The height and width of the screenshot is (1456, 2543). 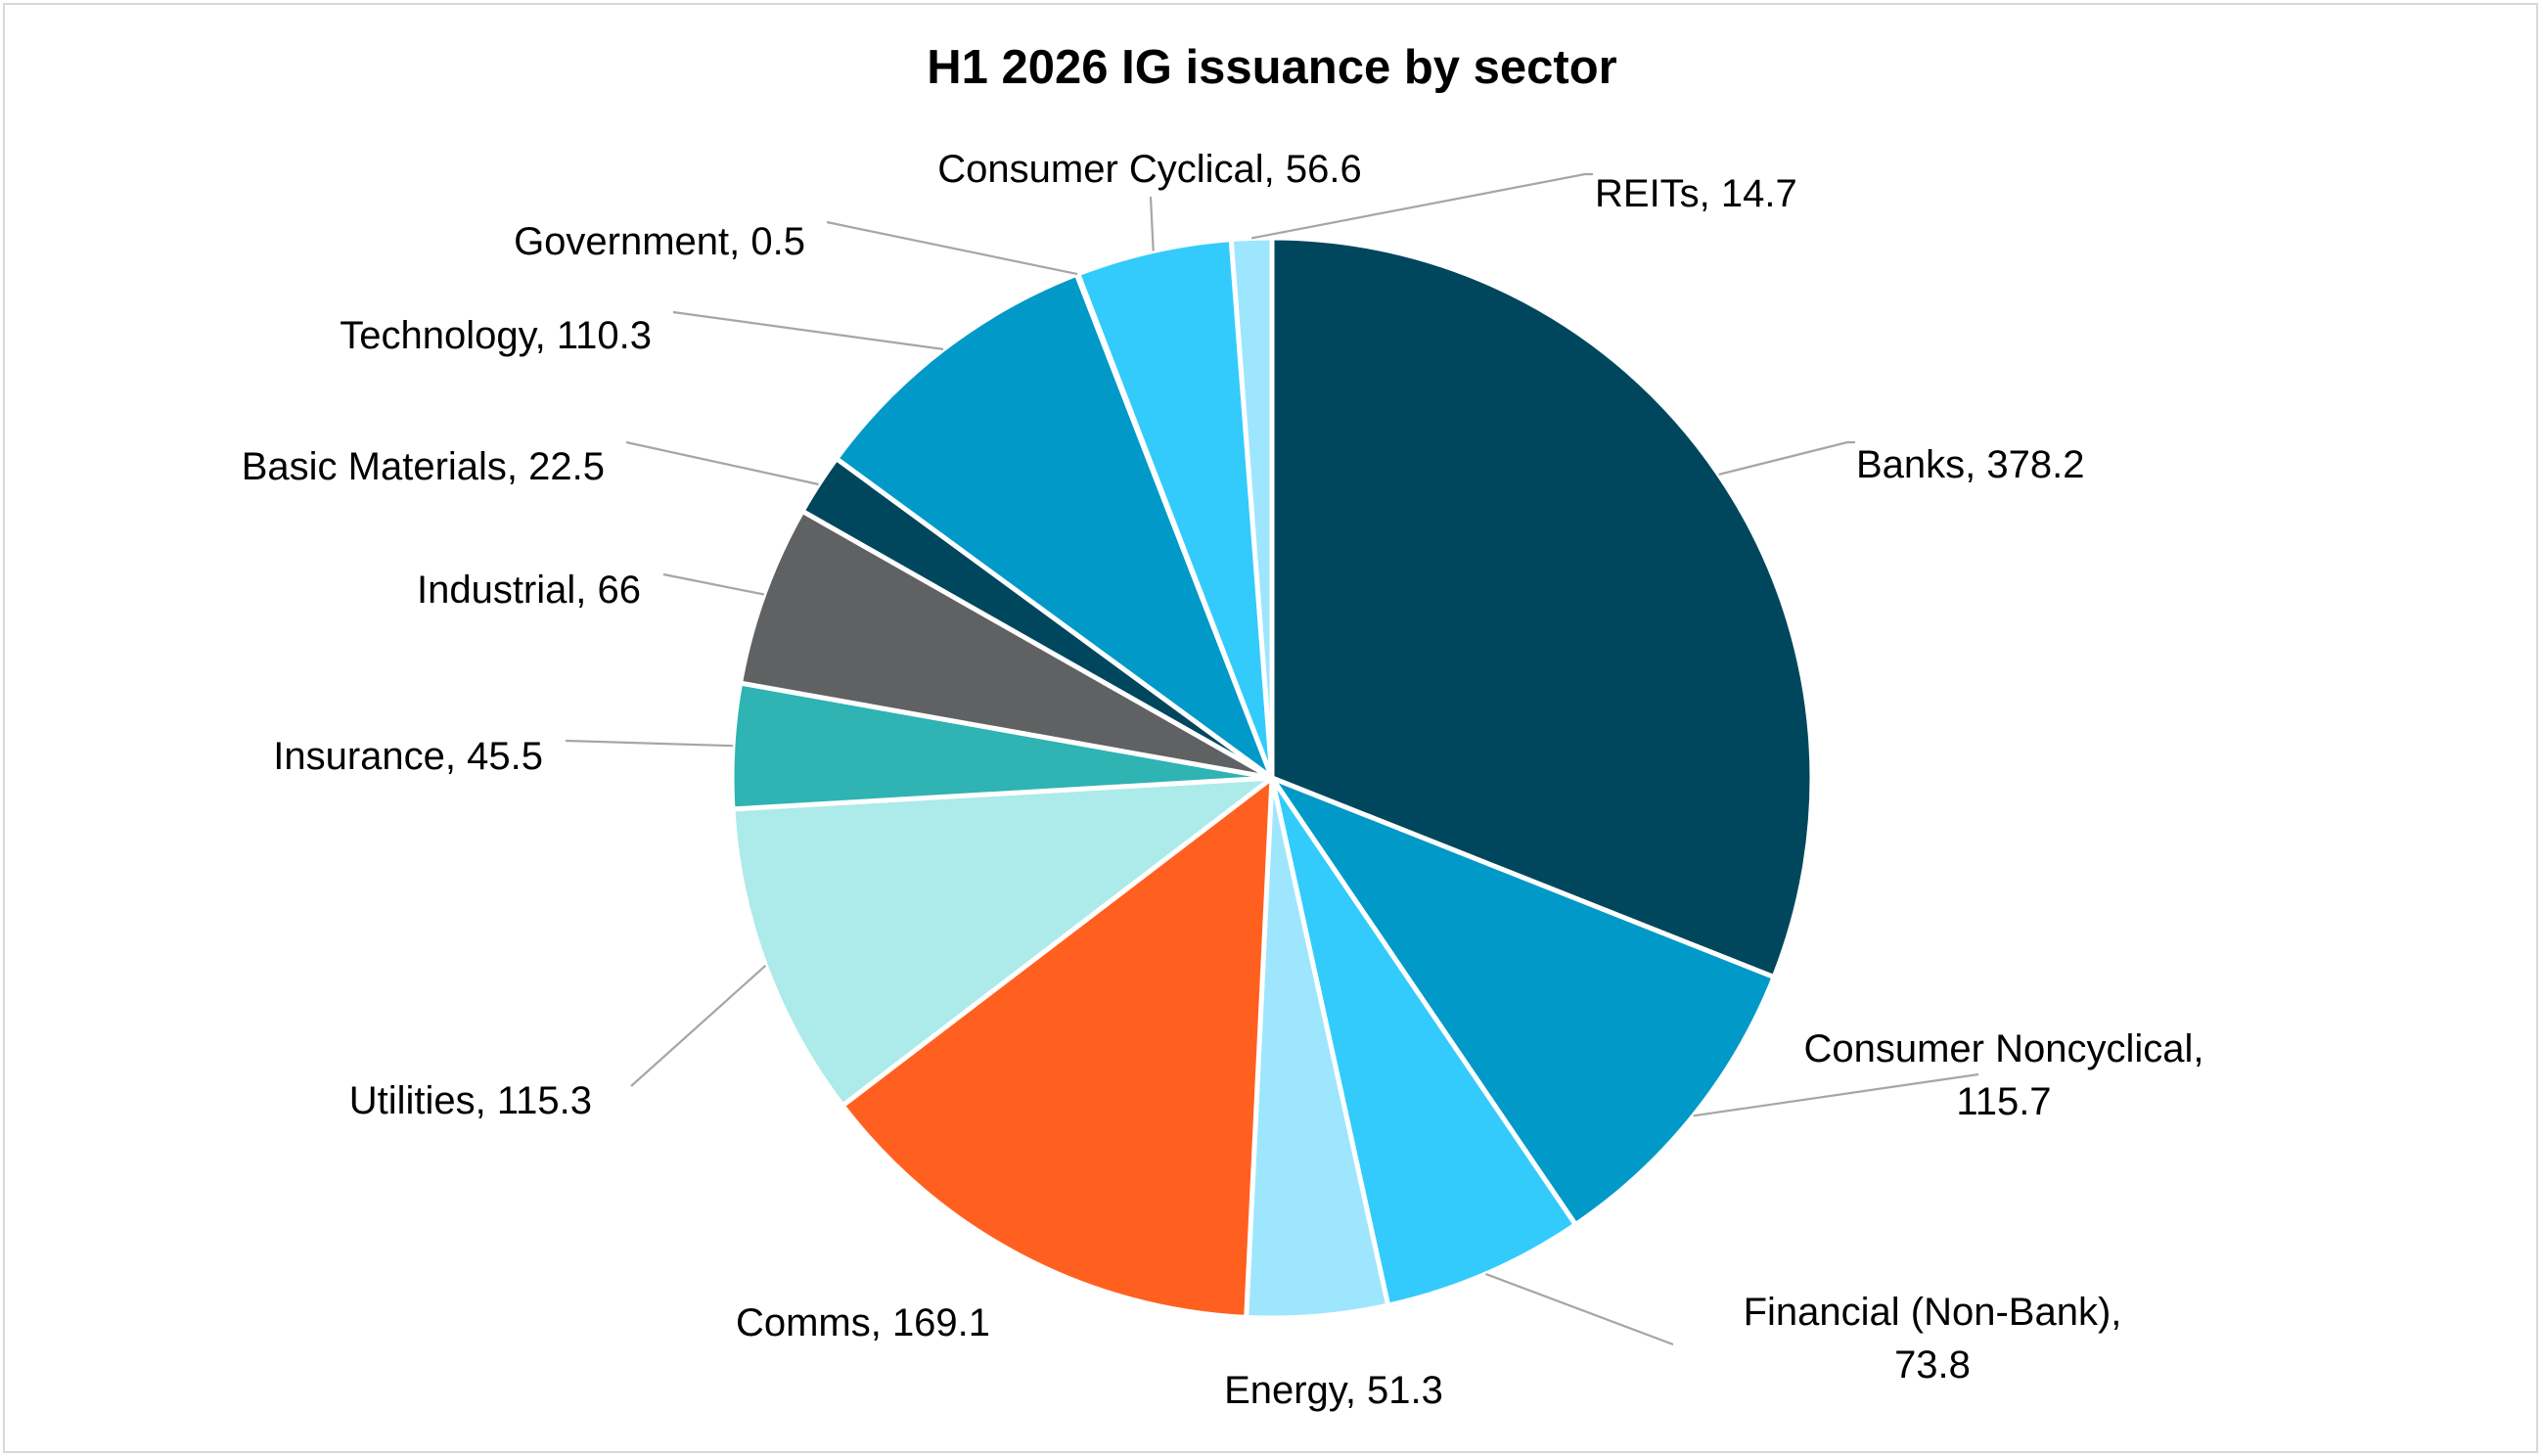 I want to click on data-label-technology: Technology, 110.3, so click(x=496, y=335).